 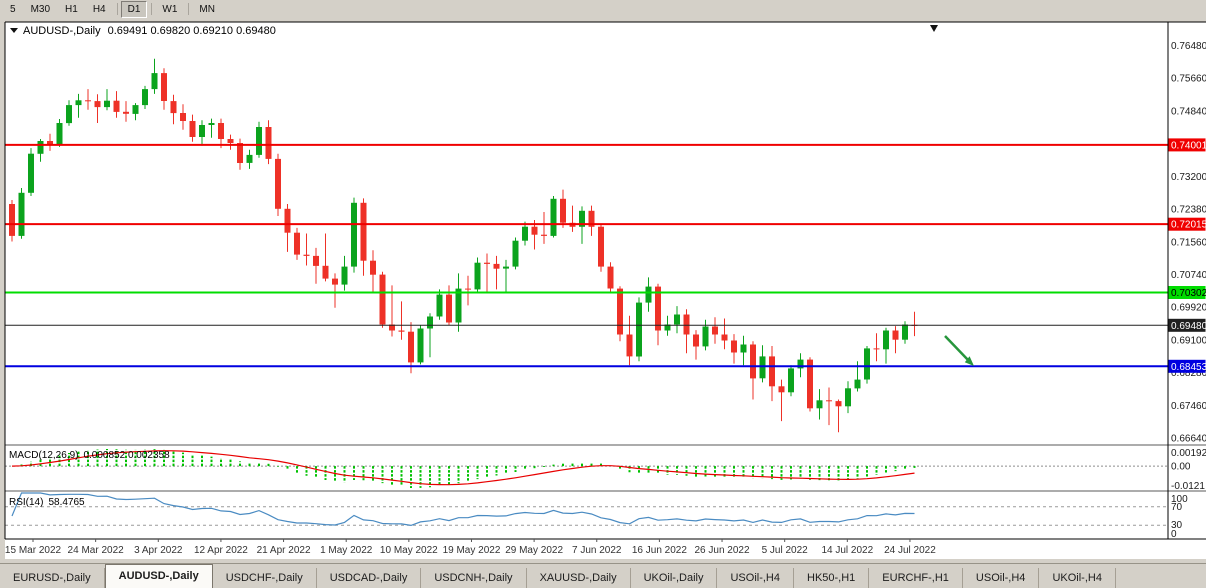 What do you see at coordinates (192, 31) in the screenshot?
I see `chart-ohlc-values: 0.69491 0.69820 0.69210 0.69480` at bounding box center [192, 31].